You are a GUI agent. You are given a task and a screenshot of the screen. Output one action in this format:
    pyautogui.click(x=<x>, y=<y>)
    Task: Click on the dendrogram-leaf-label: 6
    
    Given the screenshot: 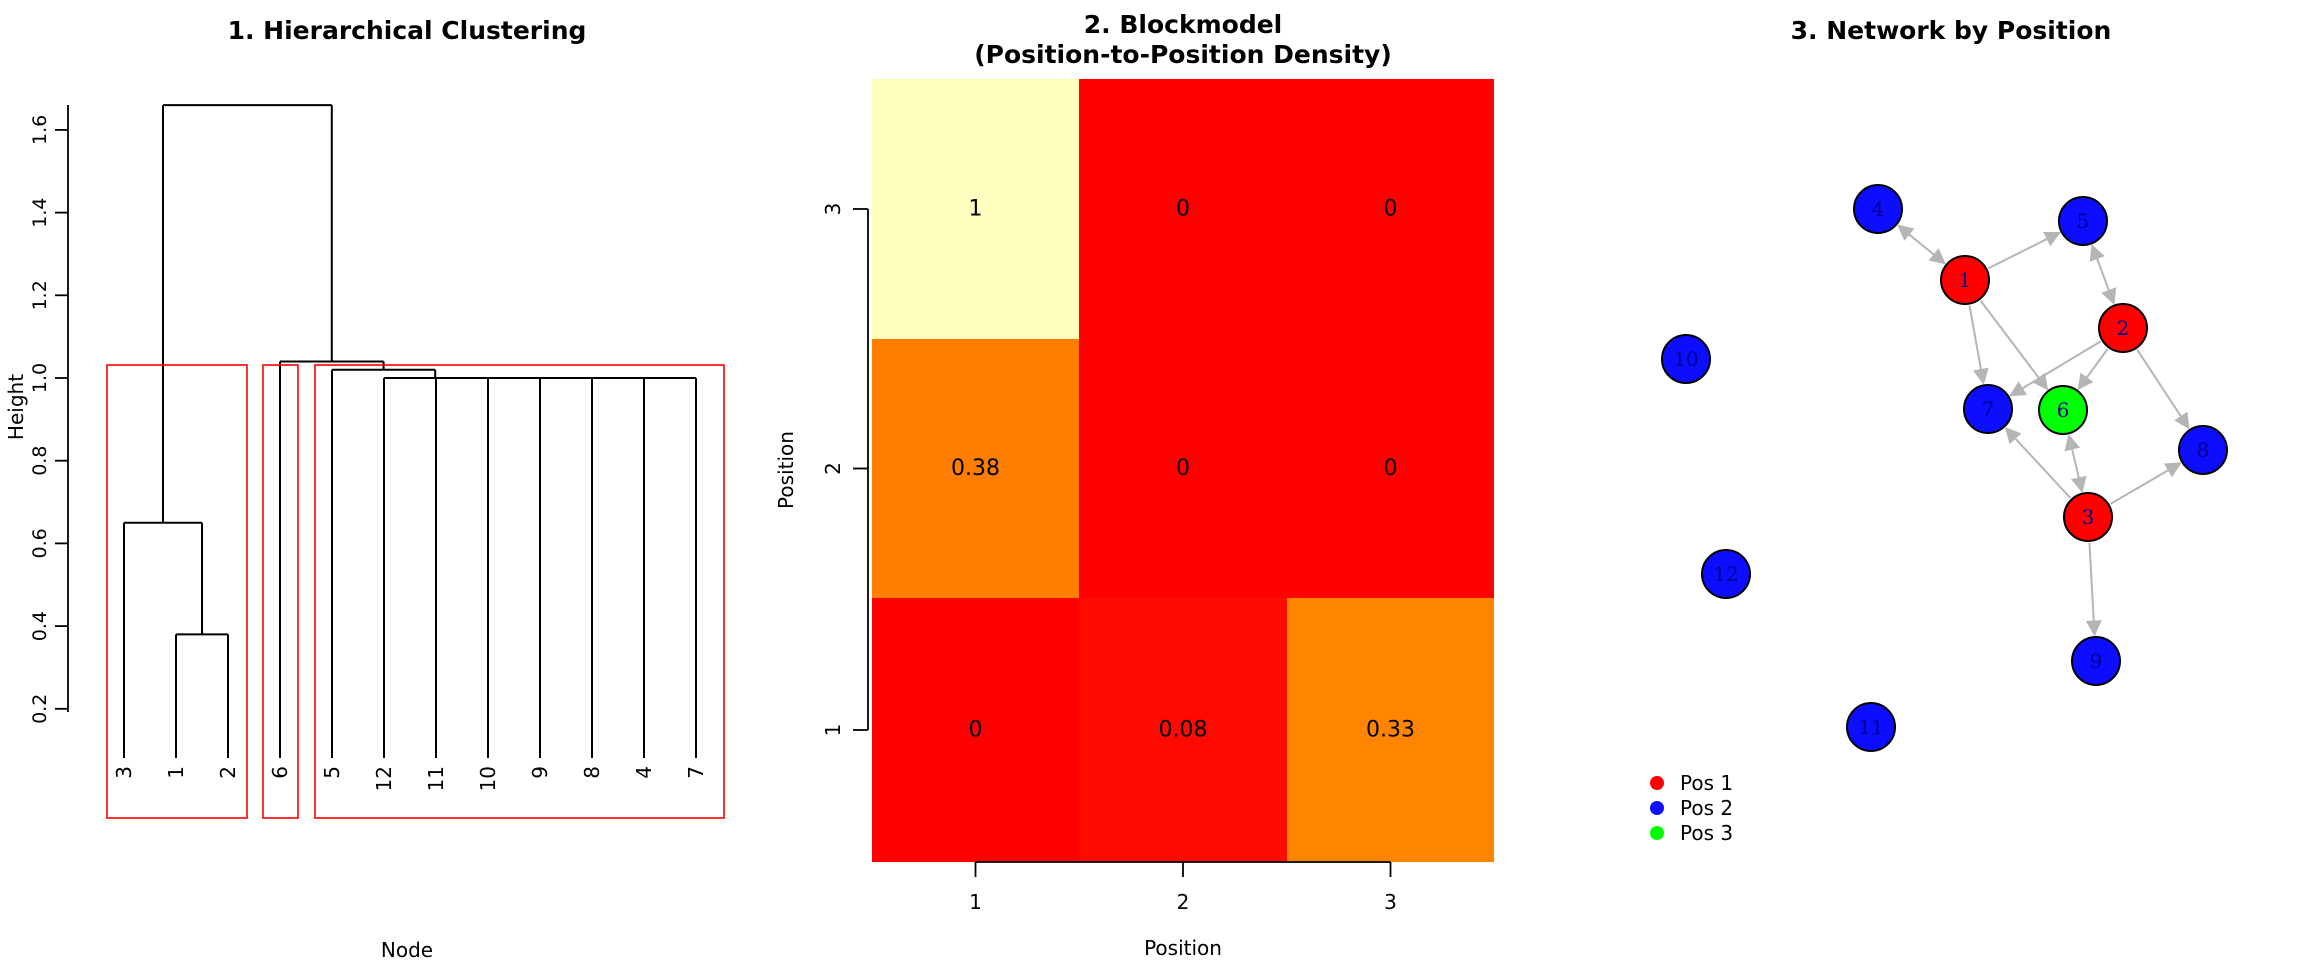 What is the action you would take?
    pyautogui.click(x=280, y=772)
    